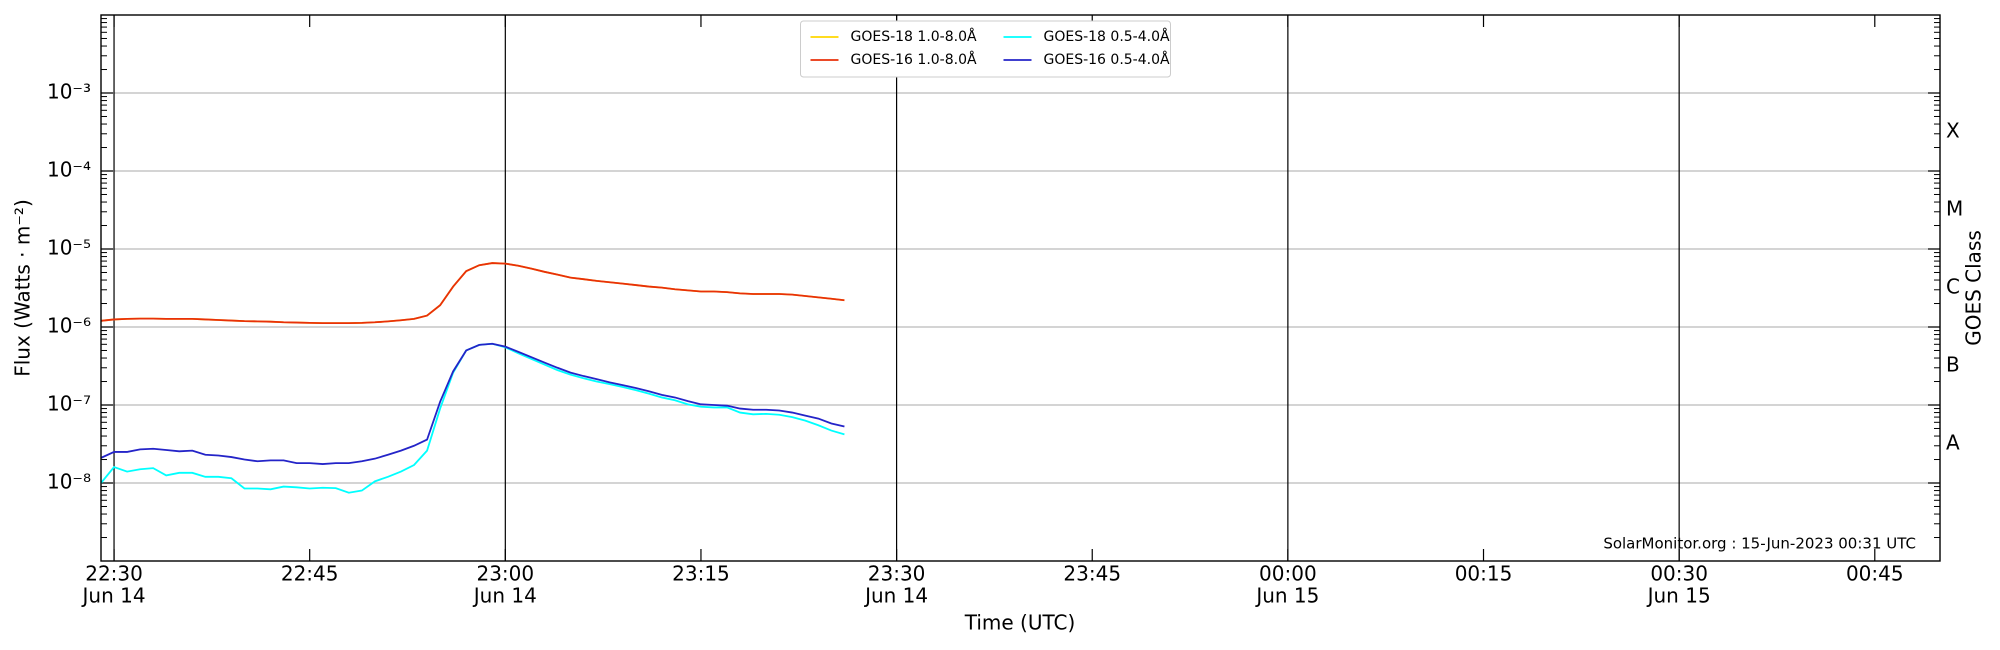  What do you see at coordinates (69, 404) in the screenshot?
I see `y-tick-label: 10⁻⁷` at bounding box center [69, 404].